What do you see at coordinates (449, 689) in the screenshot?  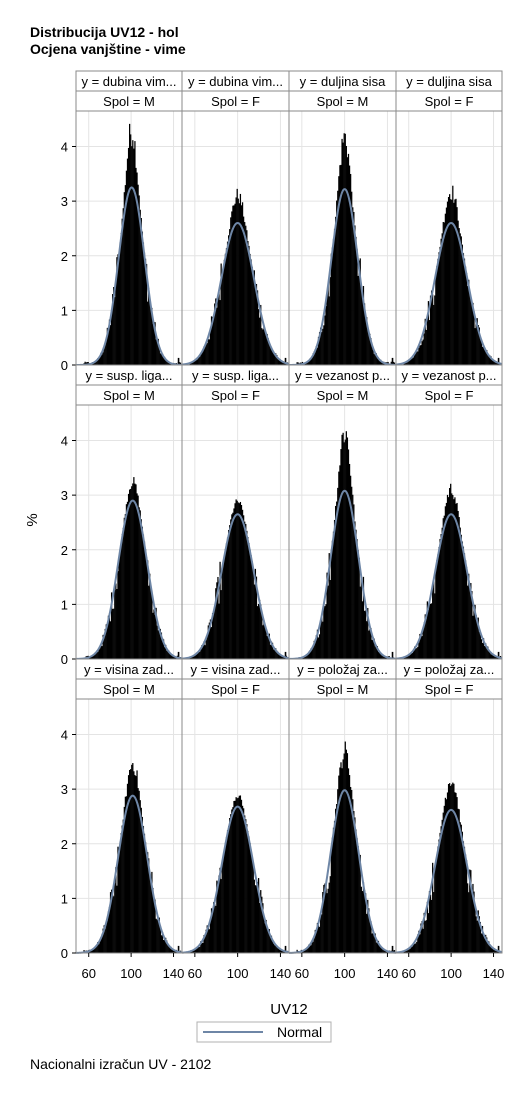 I see `panel-sex-label: Spol = F` at bounding box center [449, 689].